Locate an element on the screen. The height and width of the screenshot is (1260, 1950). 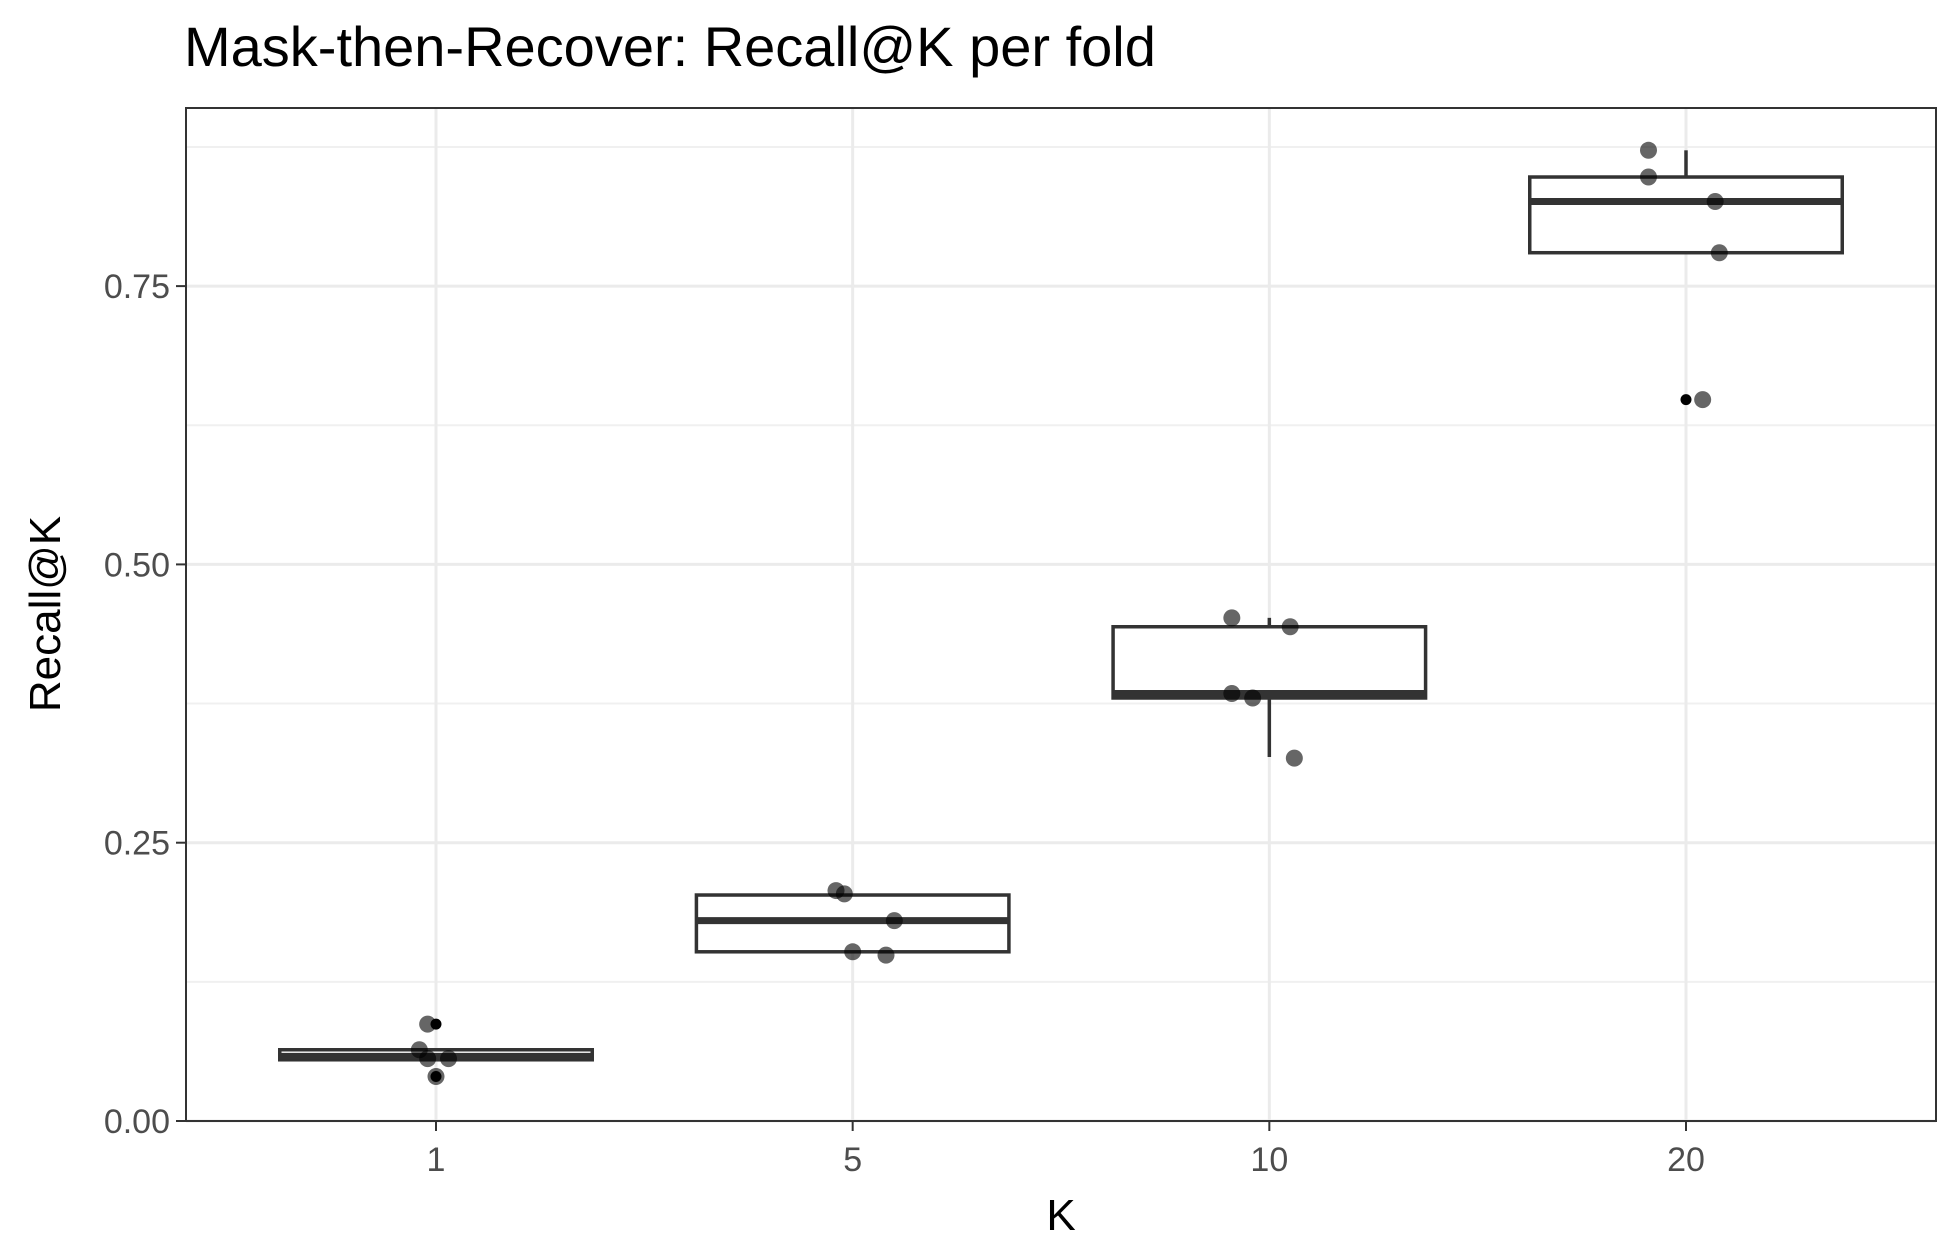
x-tick-label: 10 is located at coordinates (1269, 1160).